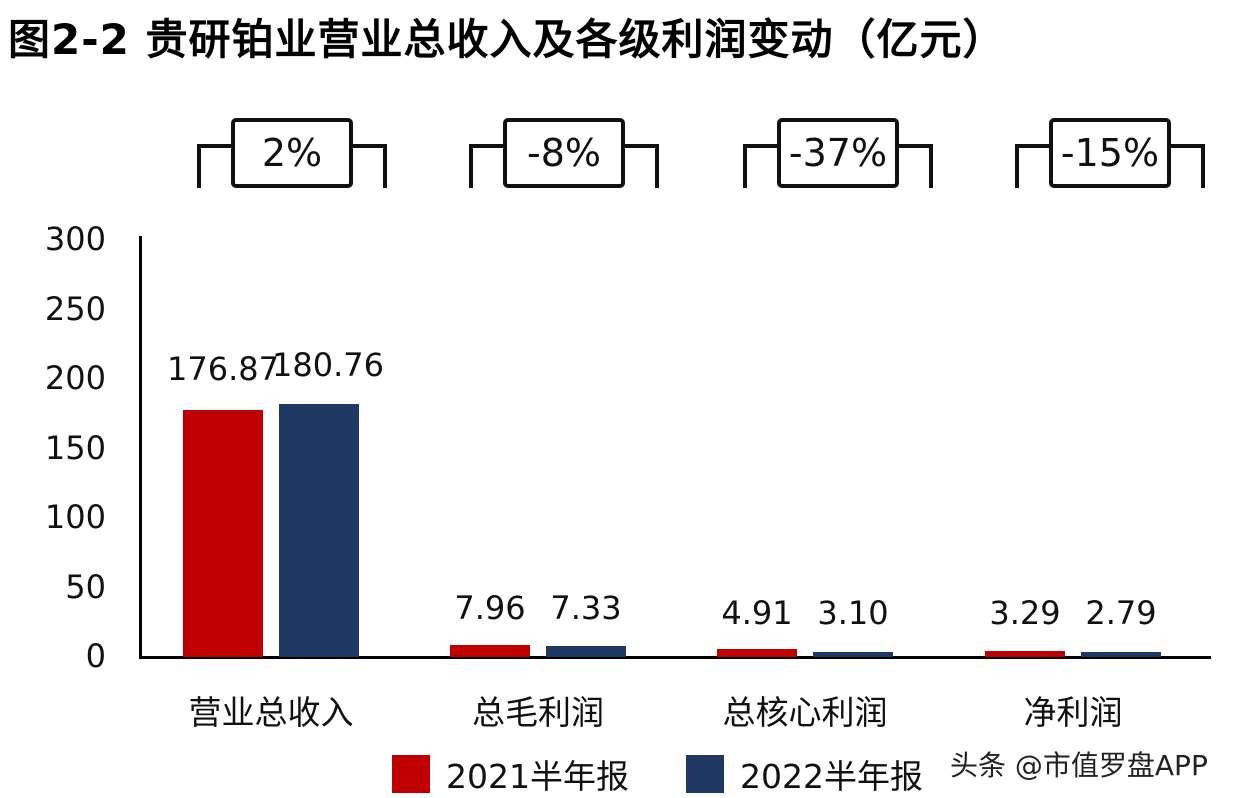  What do you see at coordinates (757, 653) in the screenshot?
I see `bar-2021-core-profit` at bounding box center [757, 653].